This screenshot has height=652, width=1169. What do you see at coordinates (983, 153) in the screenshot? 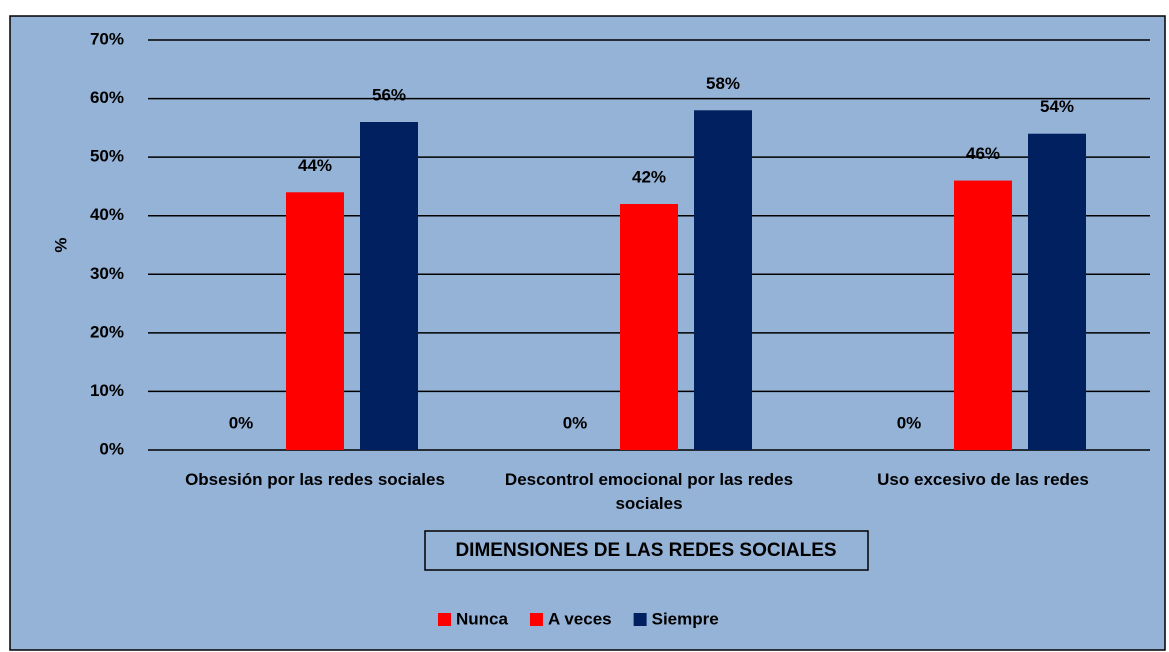
I see `data-label: 46%` at bounding box center [983, 153].